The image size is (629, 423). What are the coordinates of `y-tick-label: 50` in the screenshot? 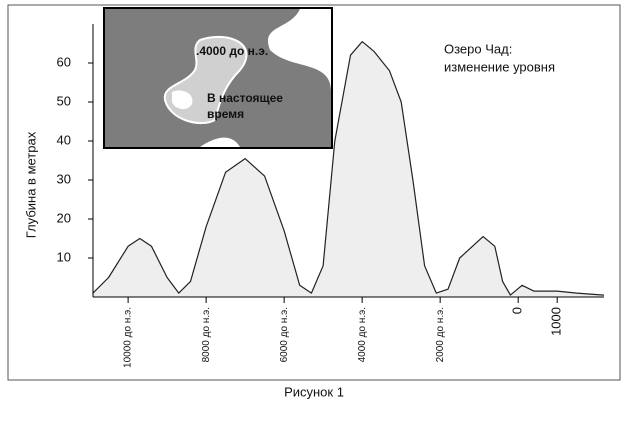 It's located at (64, 100).